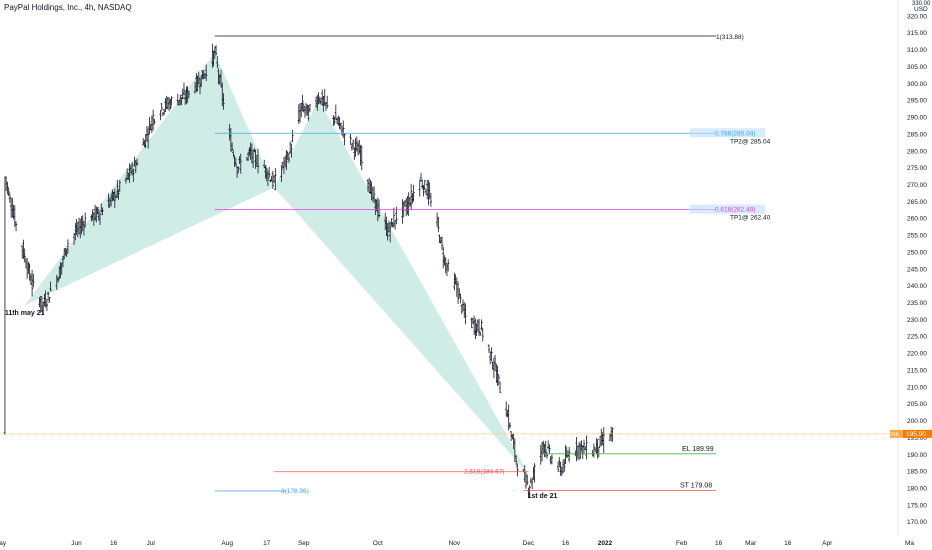  I want to click on entry-label: EL 189.99, so click(698, 449).